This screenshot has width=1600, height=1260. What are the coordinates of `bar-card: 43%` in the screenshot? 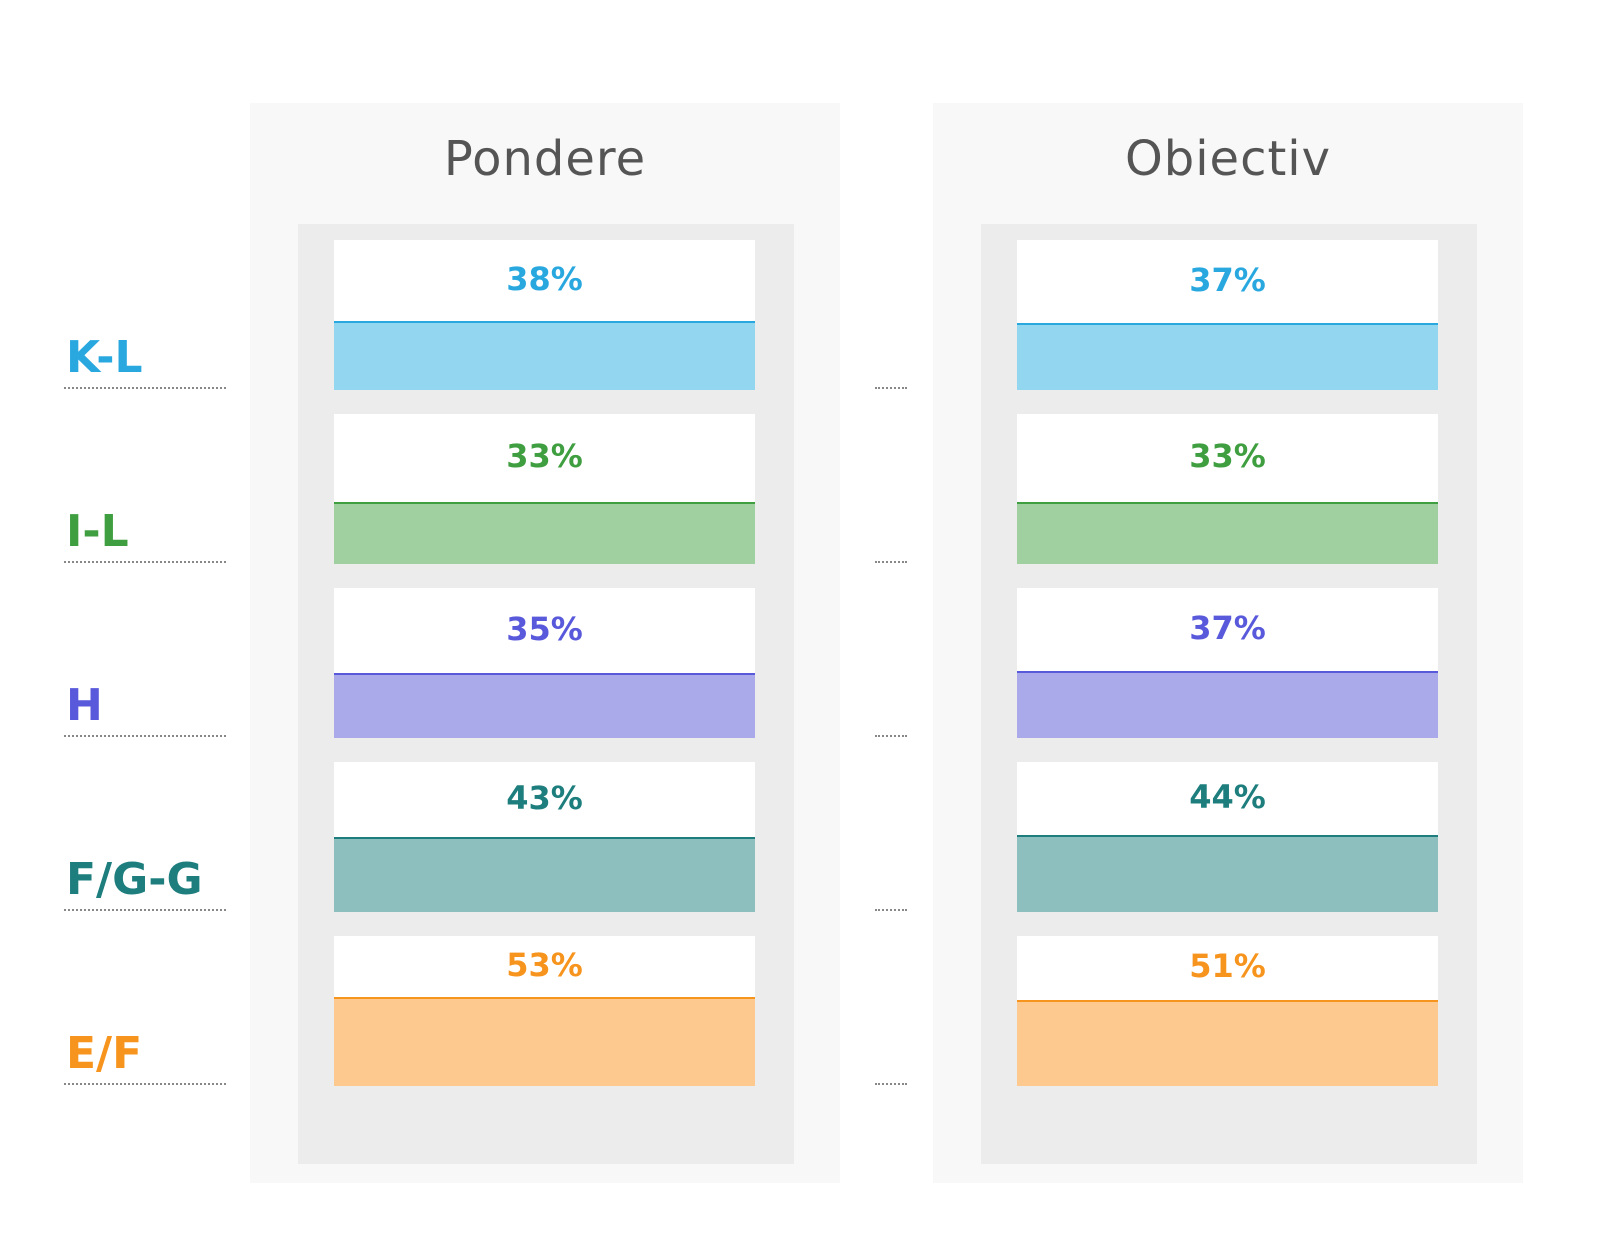 It's located at (544, 837).